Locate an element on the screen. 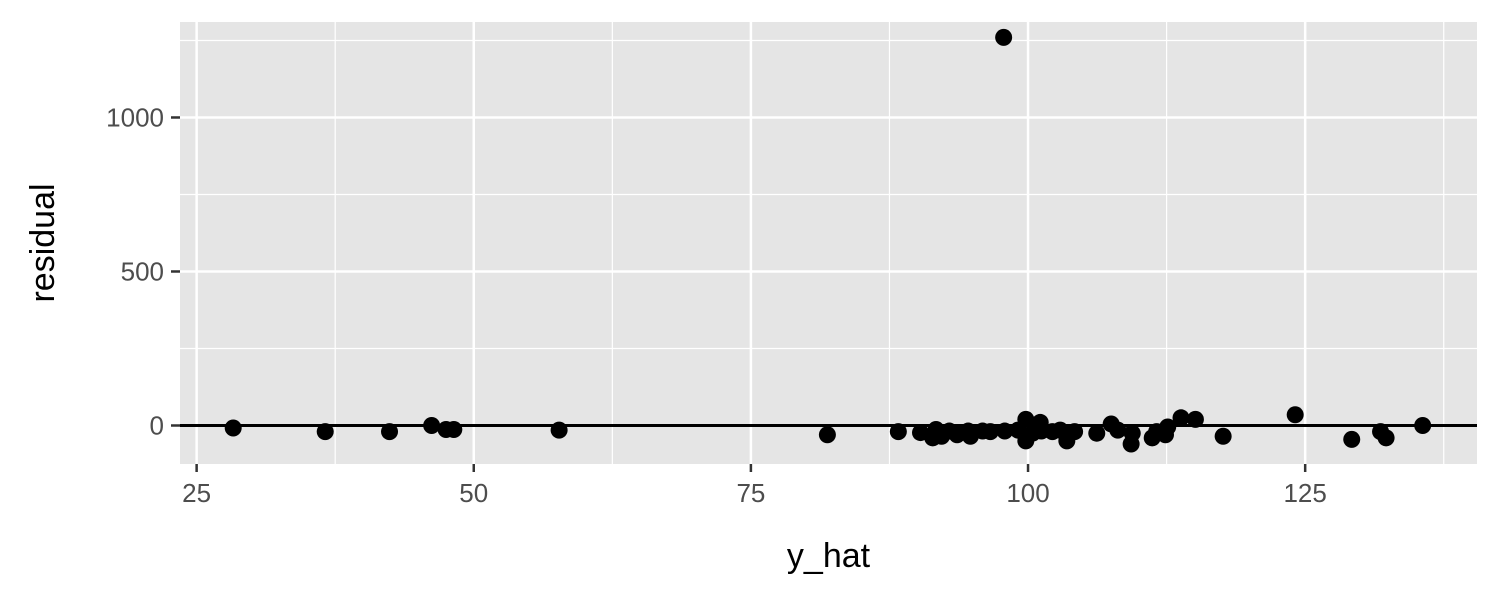 This screenshot has height=600, width=1500. x-tick-label: 25 is located at coordinates (196, 493).